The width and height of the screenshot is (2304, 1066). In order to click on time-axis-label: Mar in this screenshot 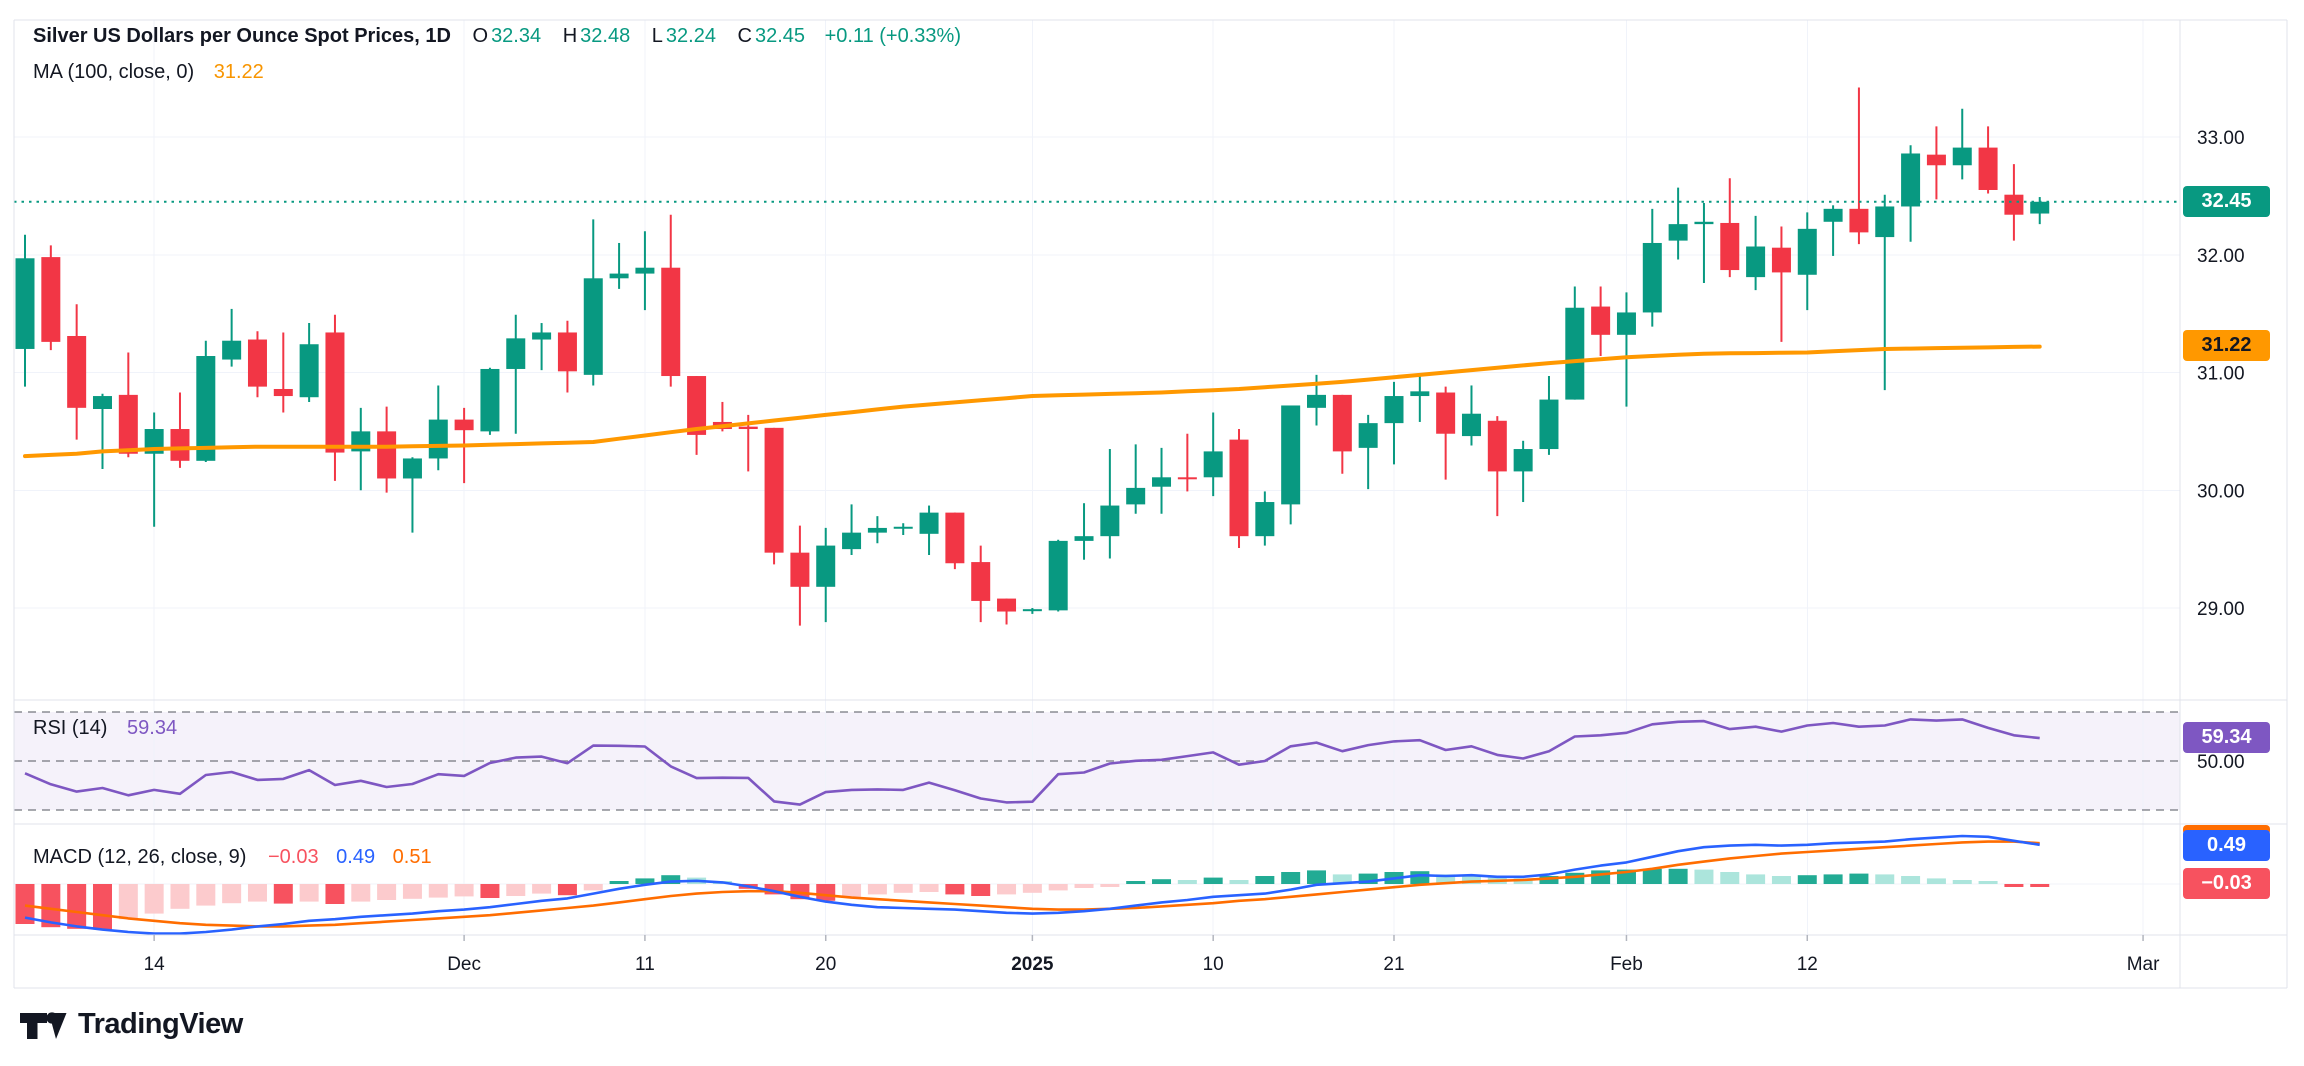, I will do `click(2143, 964)`.